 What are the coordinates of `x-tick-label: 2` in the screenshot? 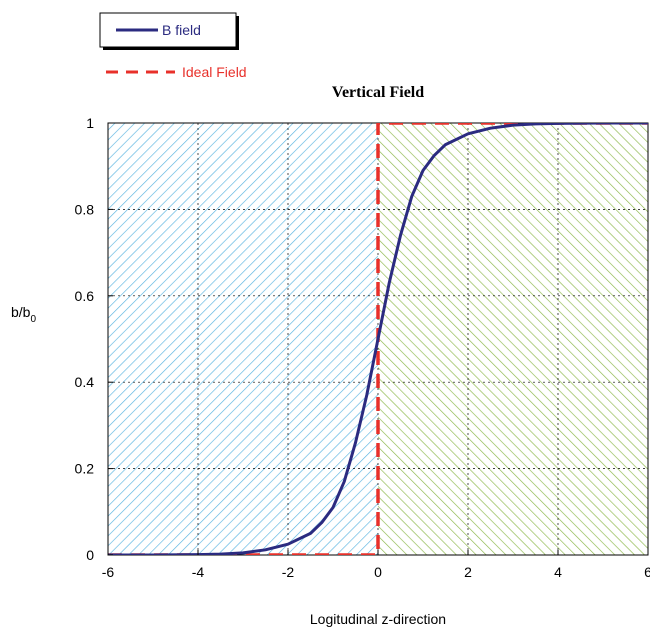 It's located at (468, 572).